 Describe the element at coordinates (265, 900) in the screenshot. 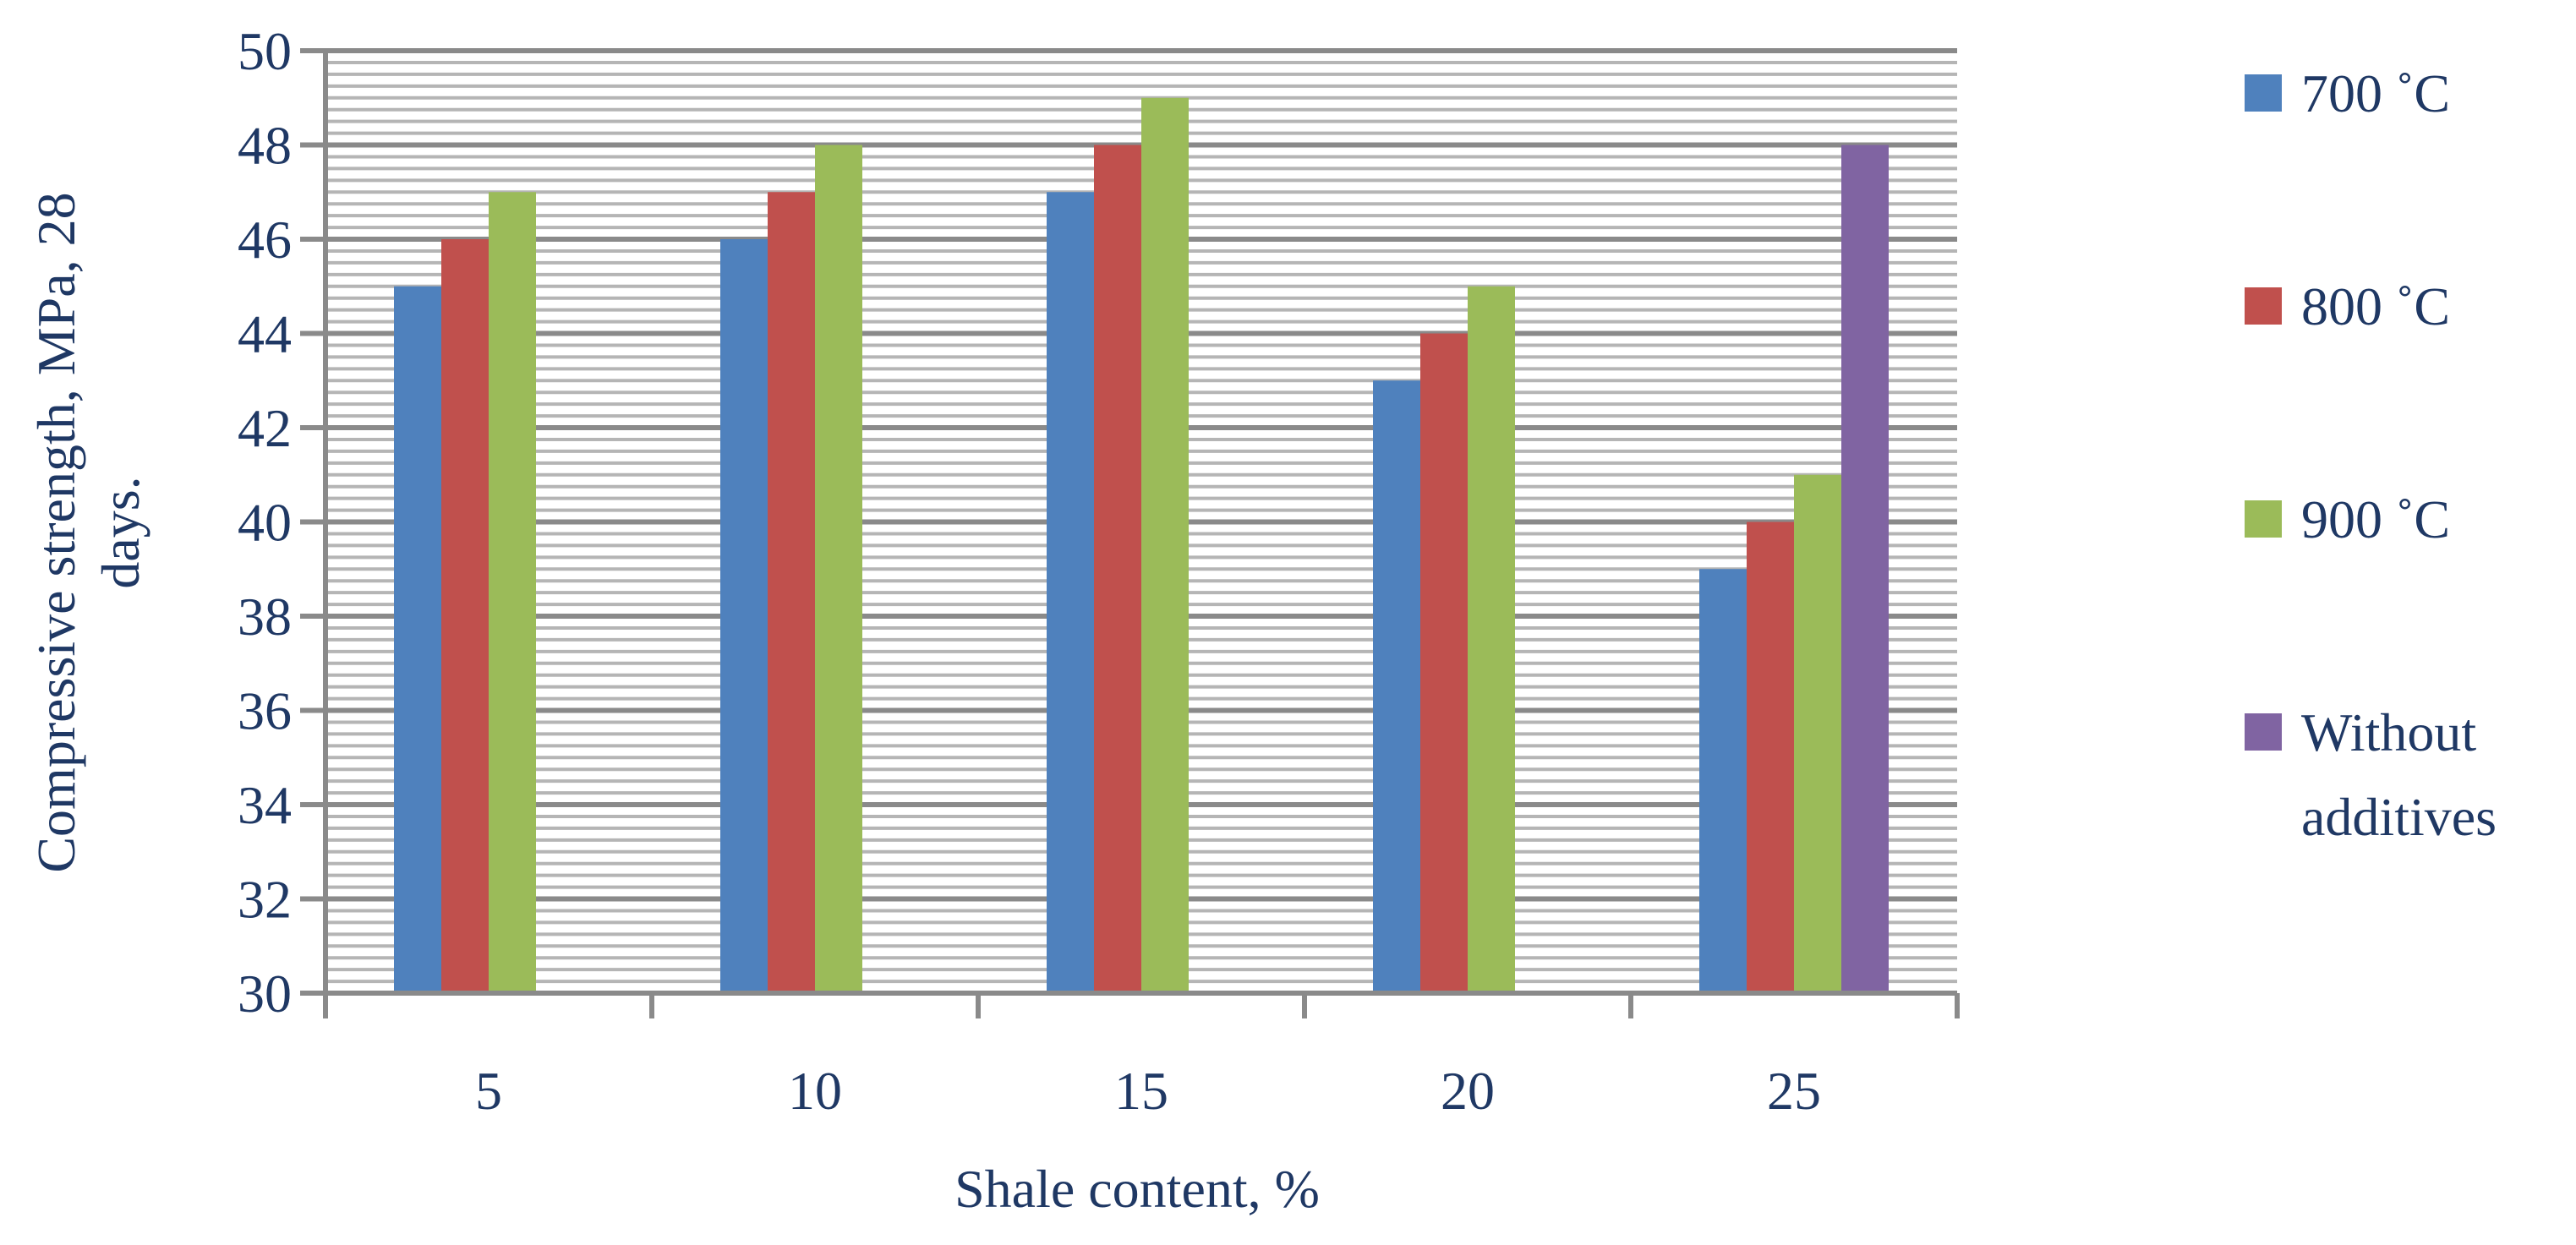

I see `y-tick-label: 32` at that location.